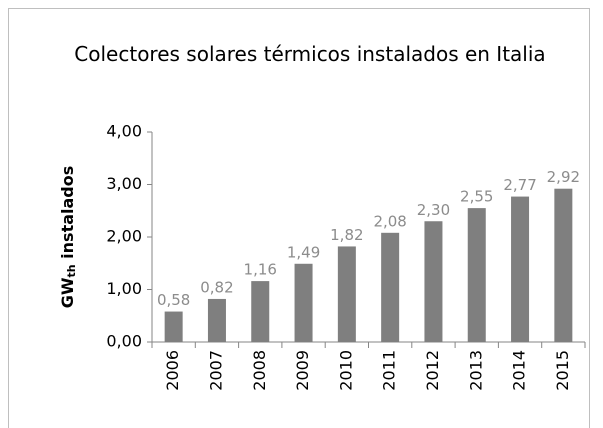 The image size is (603, 428). What do you see at coordinates (215, 370) in the screenshot?
I see `x-tick-label: 2007` at bounding box center [215, 370].